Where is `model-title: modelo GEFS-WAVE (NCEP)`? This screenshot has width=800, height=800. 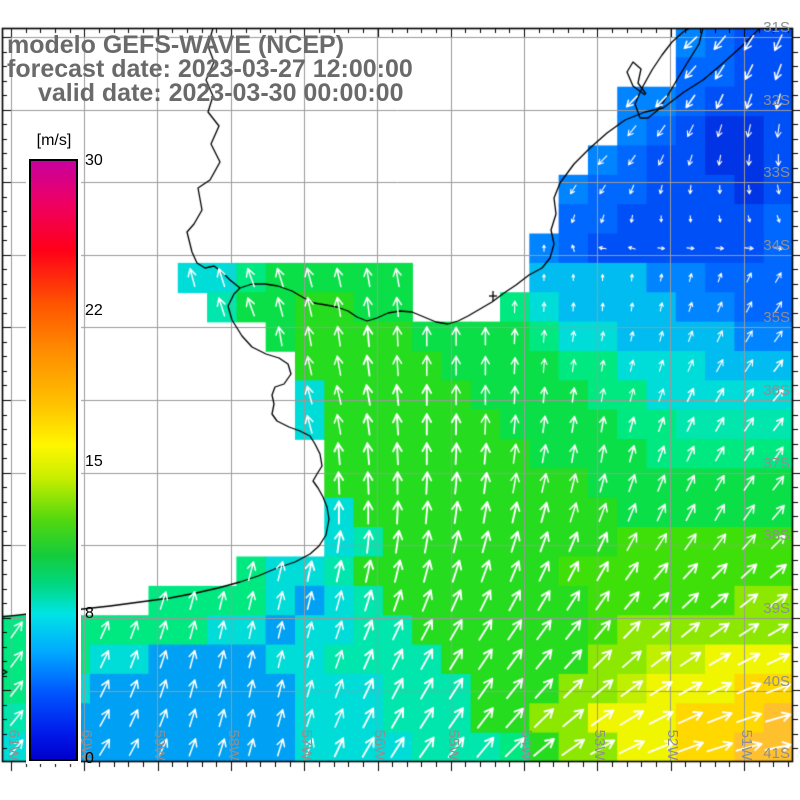
model-title: modelo GEFS-WAVE (NCEP) is located at coordinates (176, 45).